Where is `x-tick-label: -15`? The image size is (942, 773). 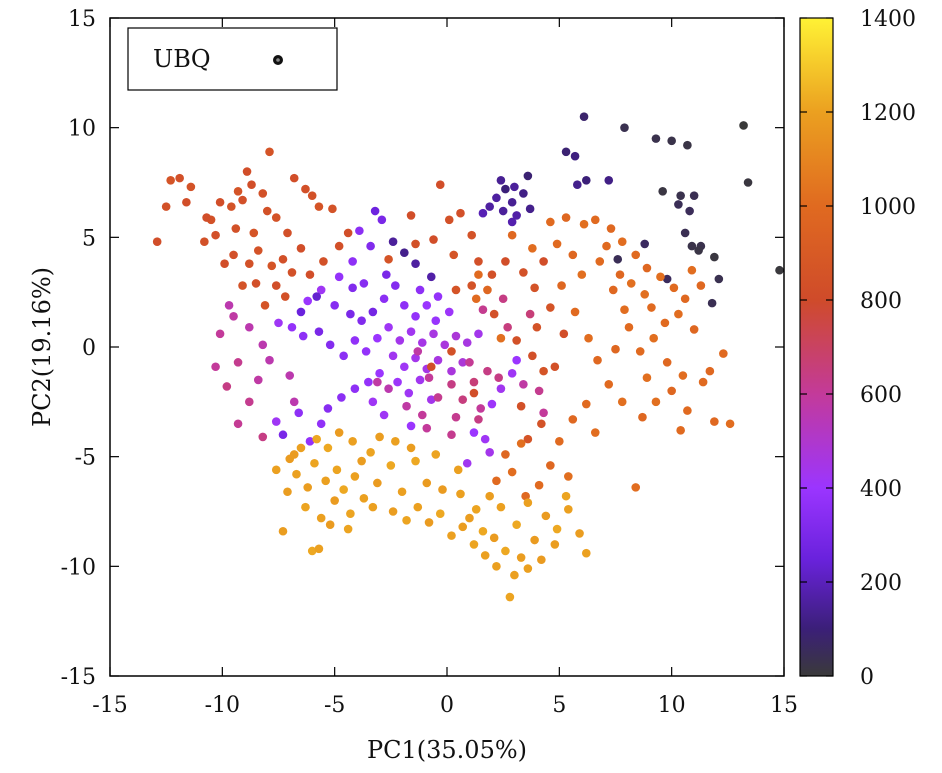
x-tick-label: -15 is located at coordinates (109, 705).